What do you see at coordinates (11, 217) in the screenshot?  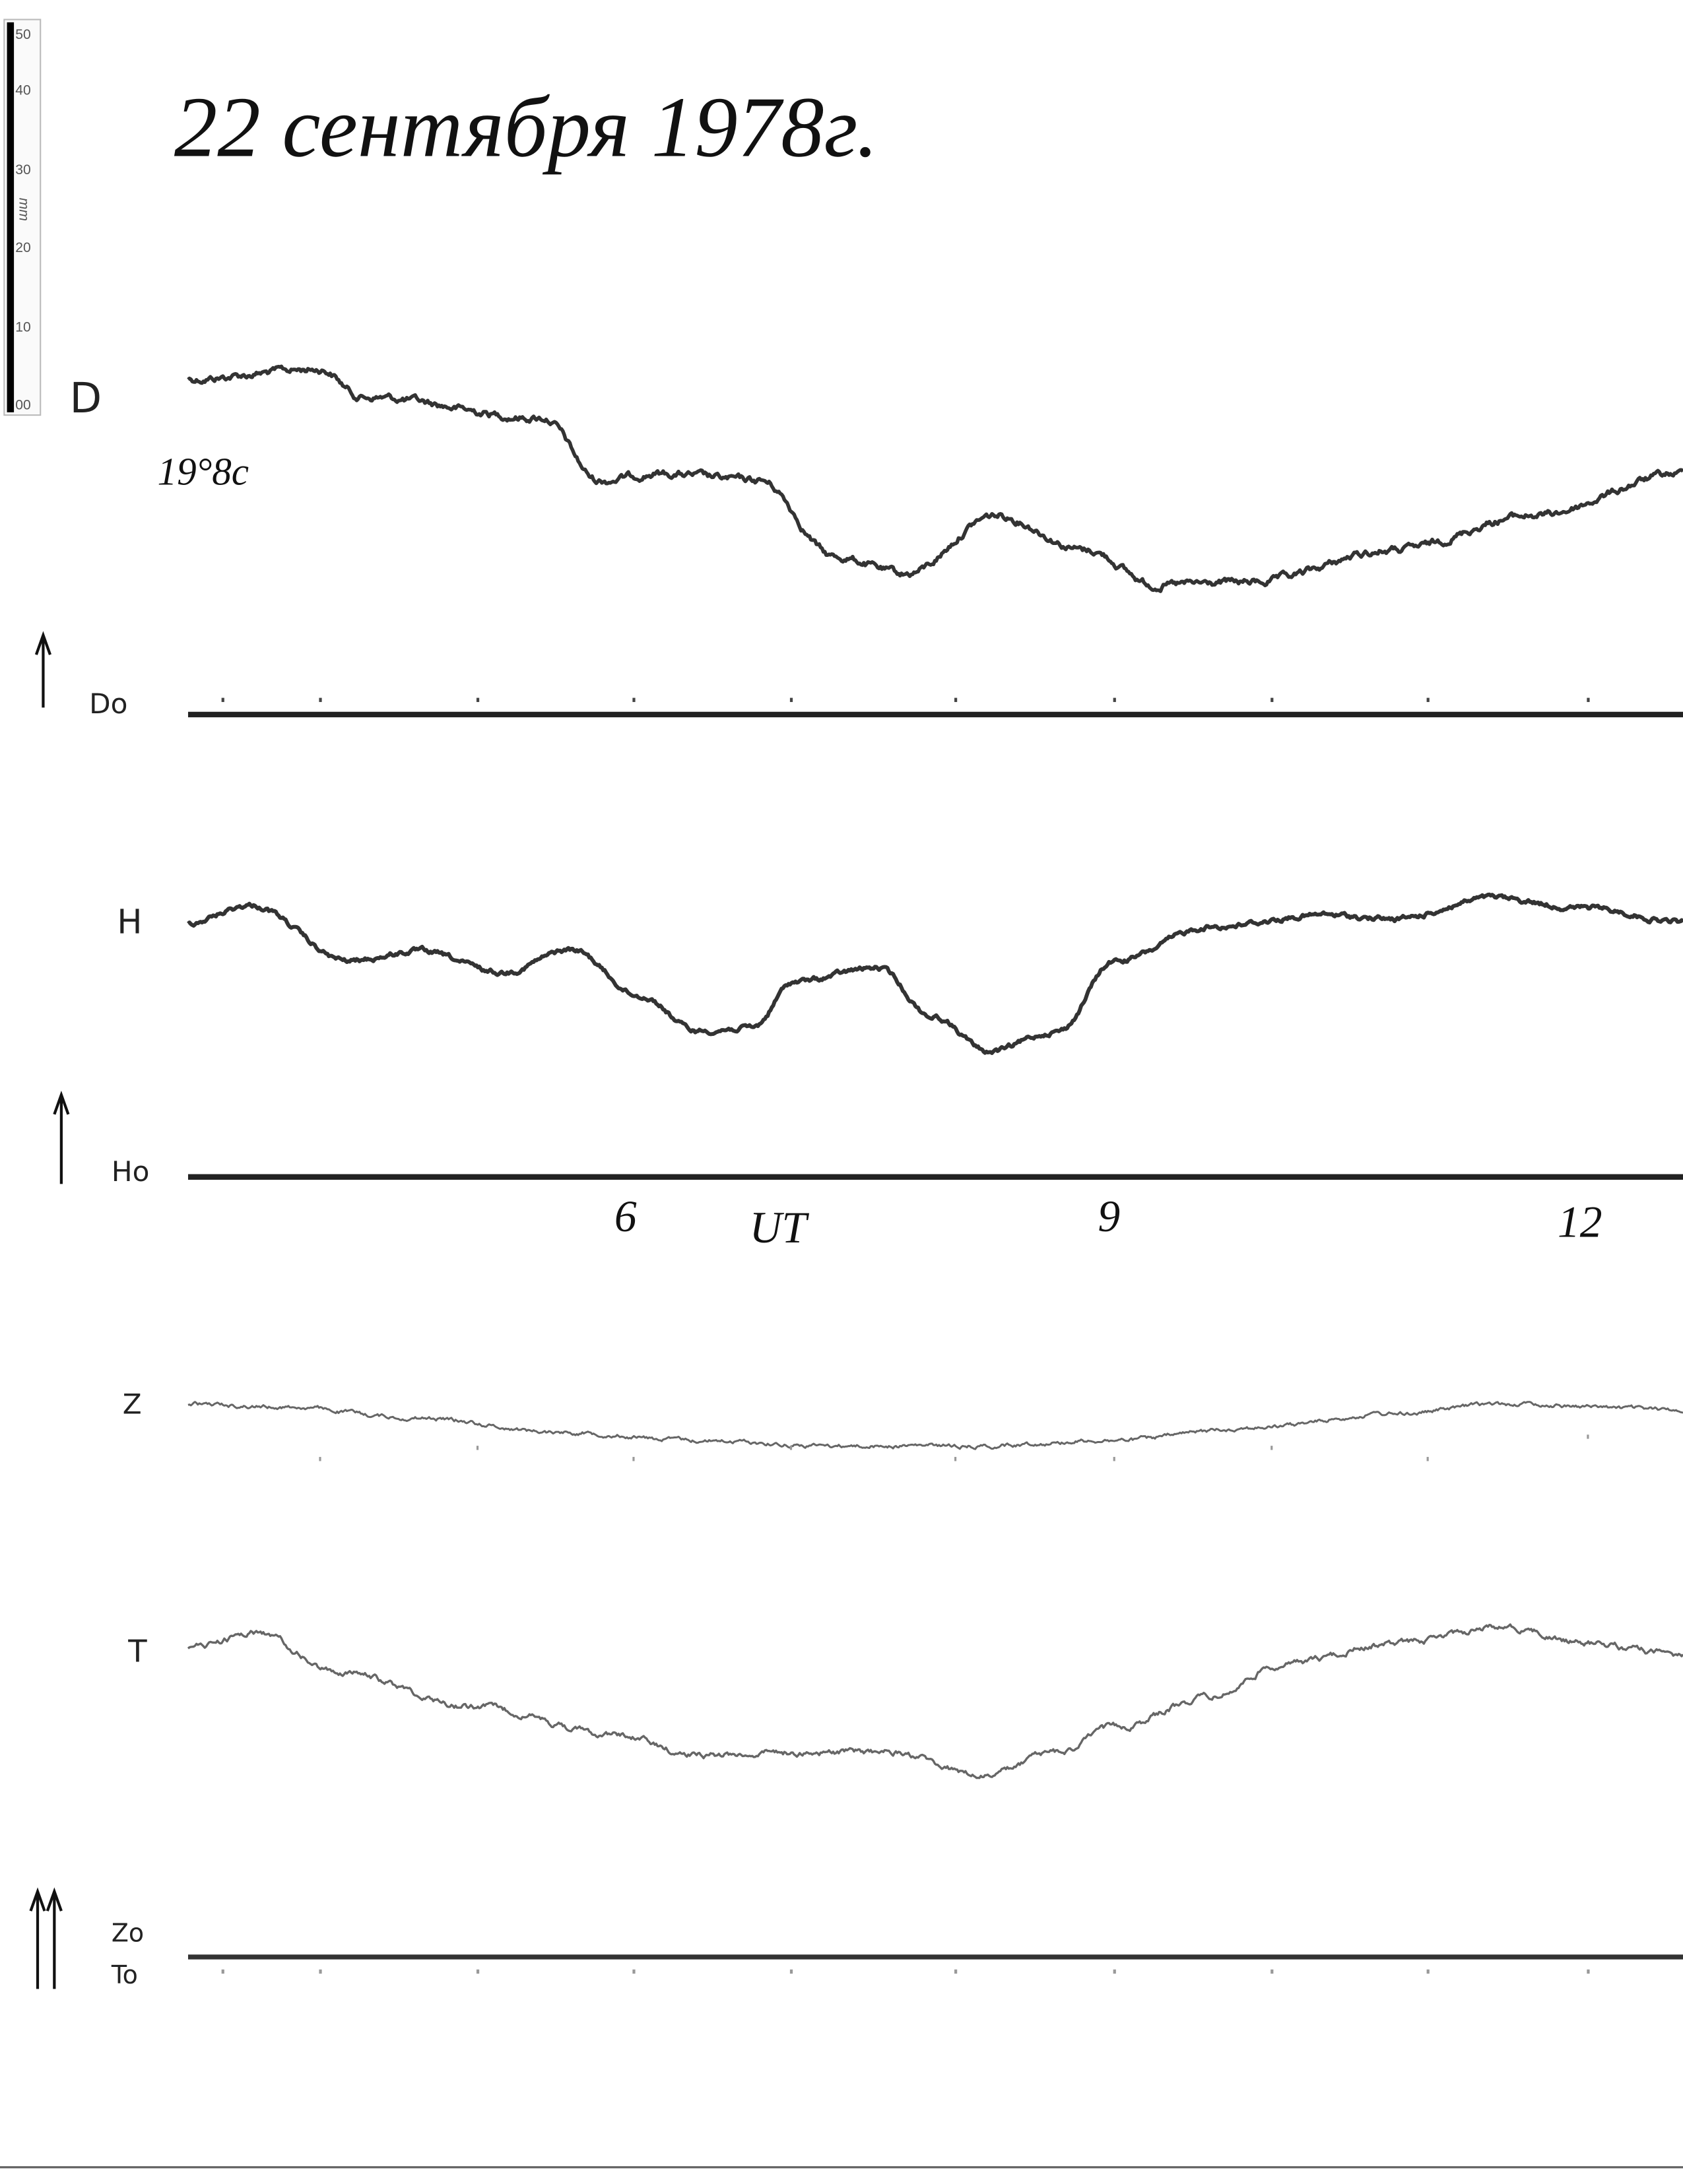 I see `scale-bar` at bounding box center [11, 217].